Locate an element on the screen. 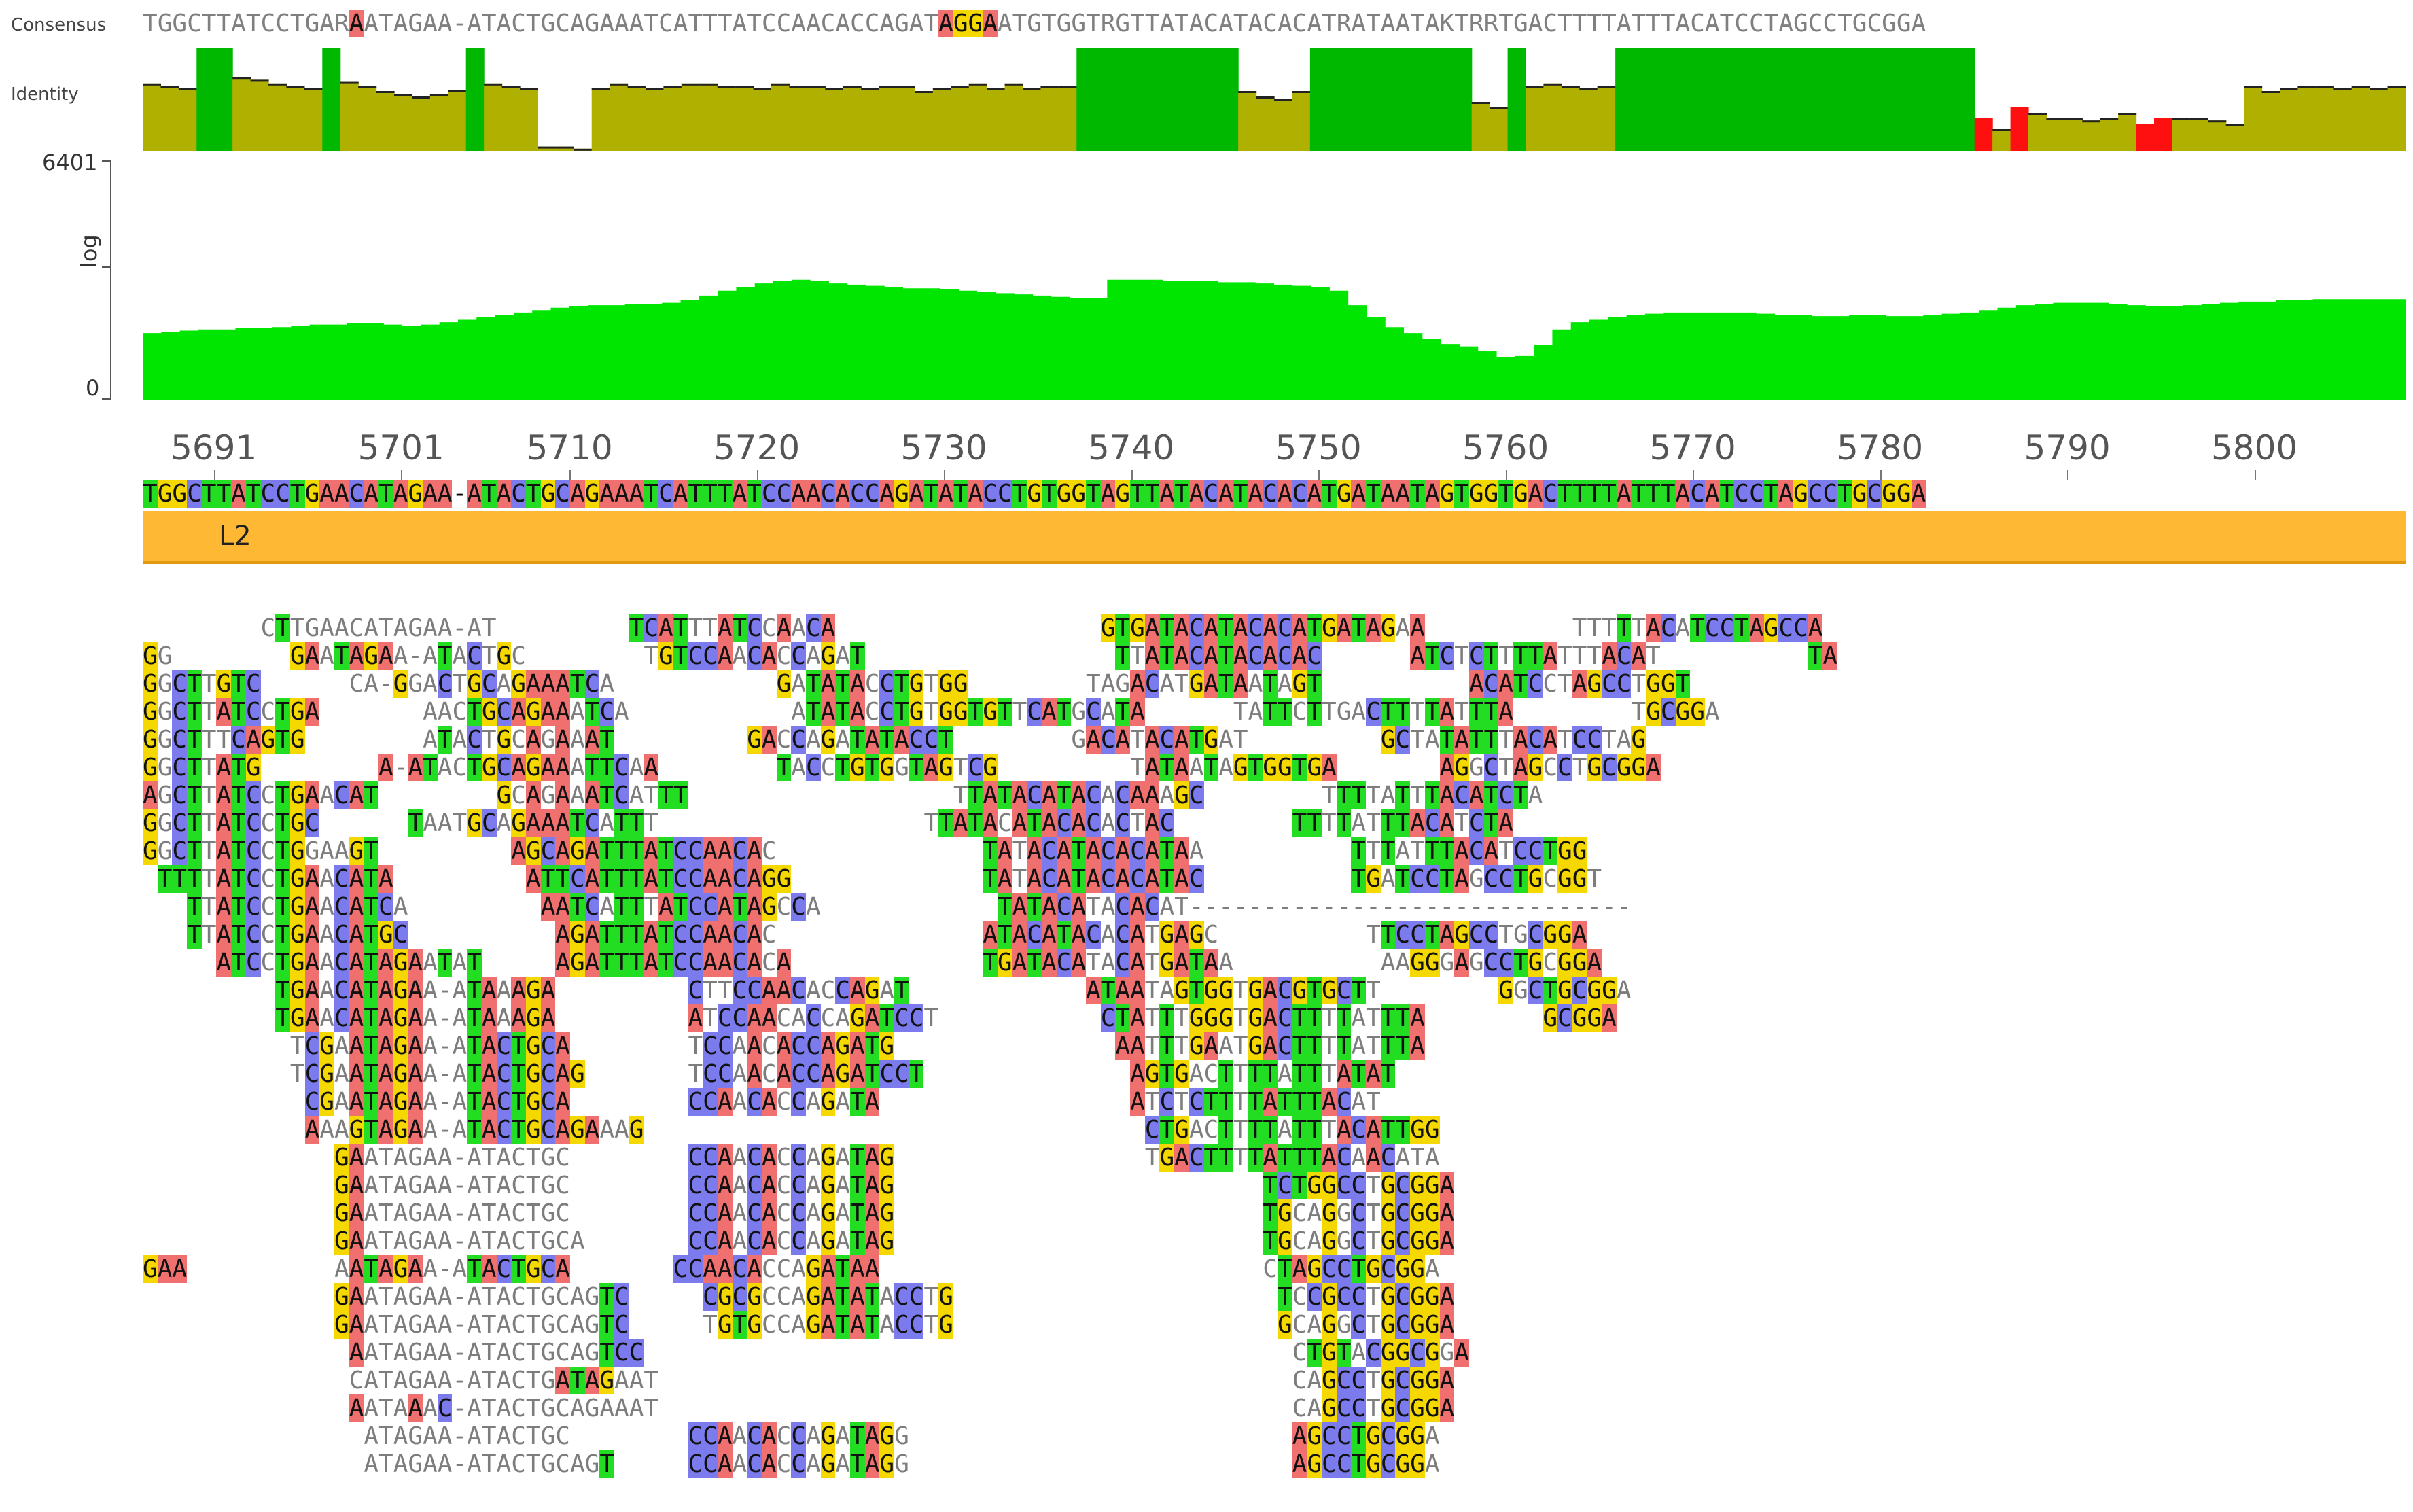  coverage-min-label: 0 is located at coordinates (93, 388).